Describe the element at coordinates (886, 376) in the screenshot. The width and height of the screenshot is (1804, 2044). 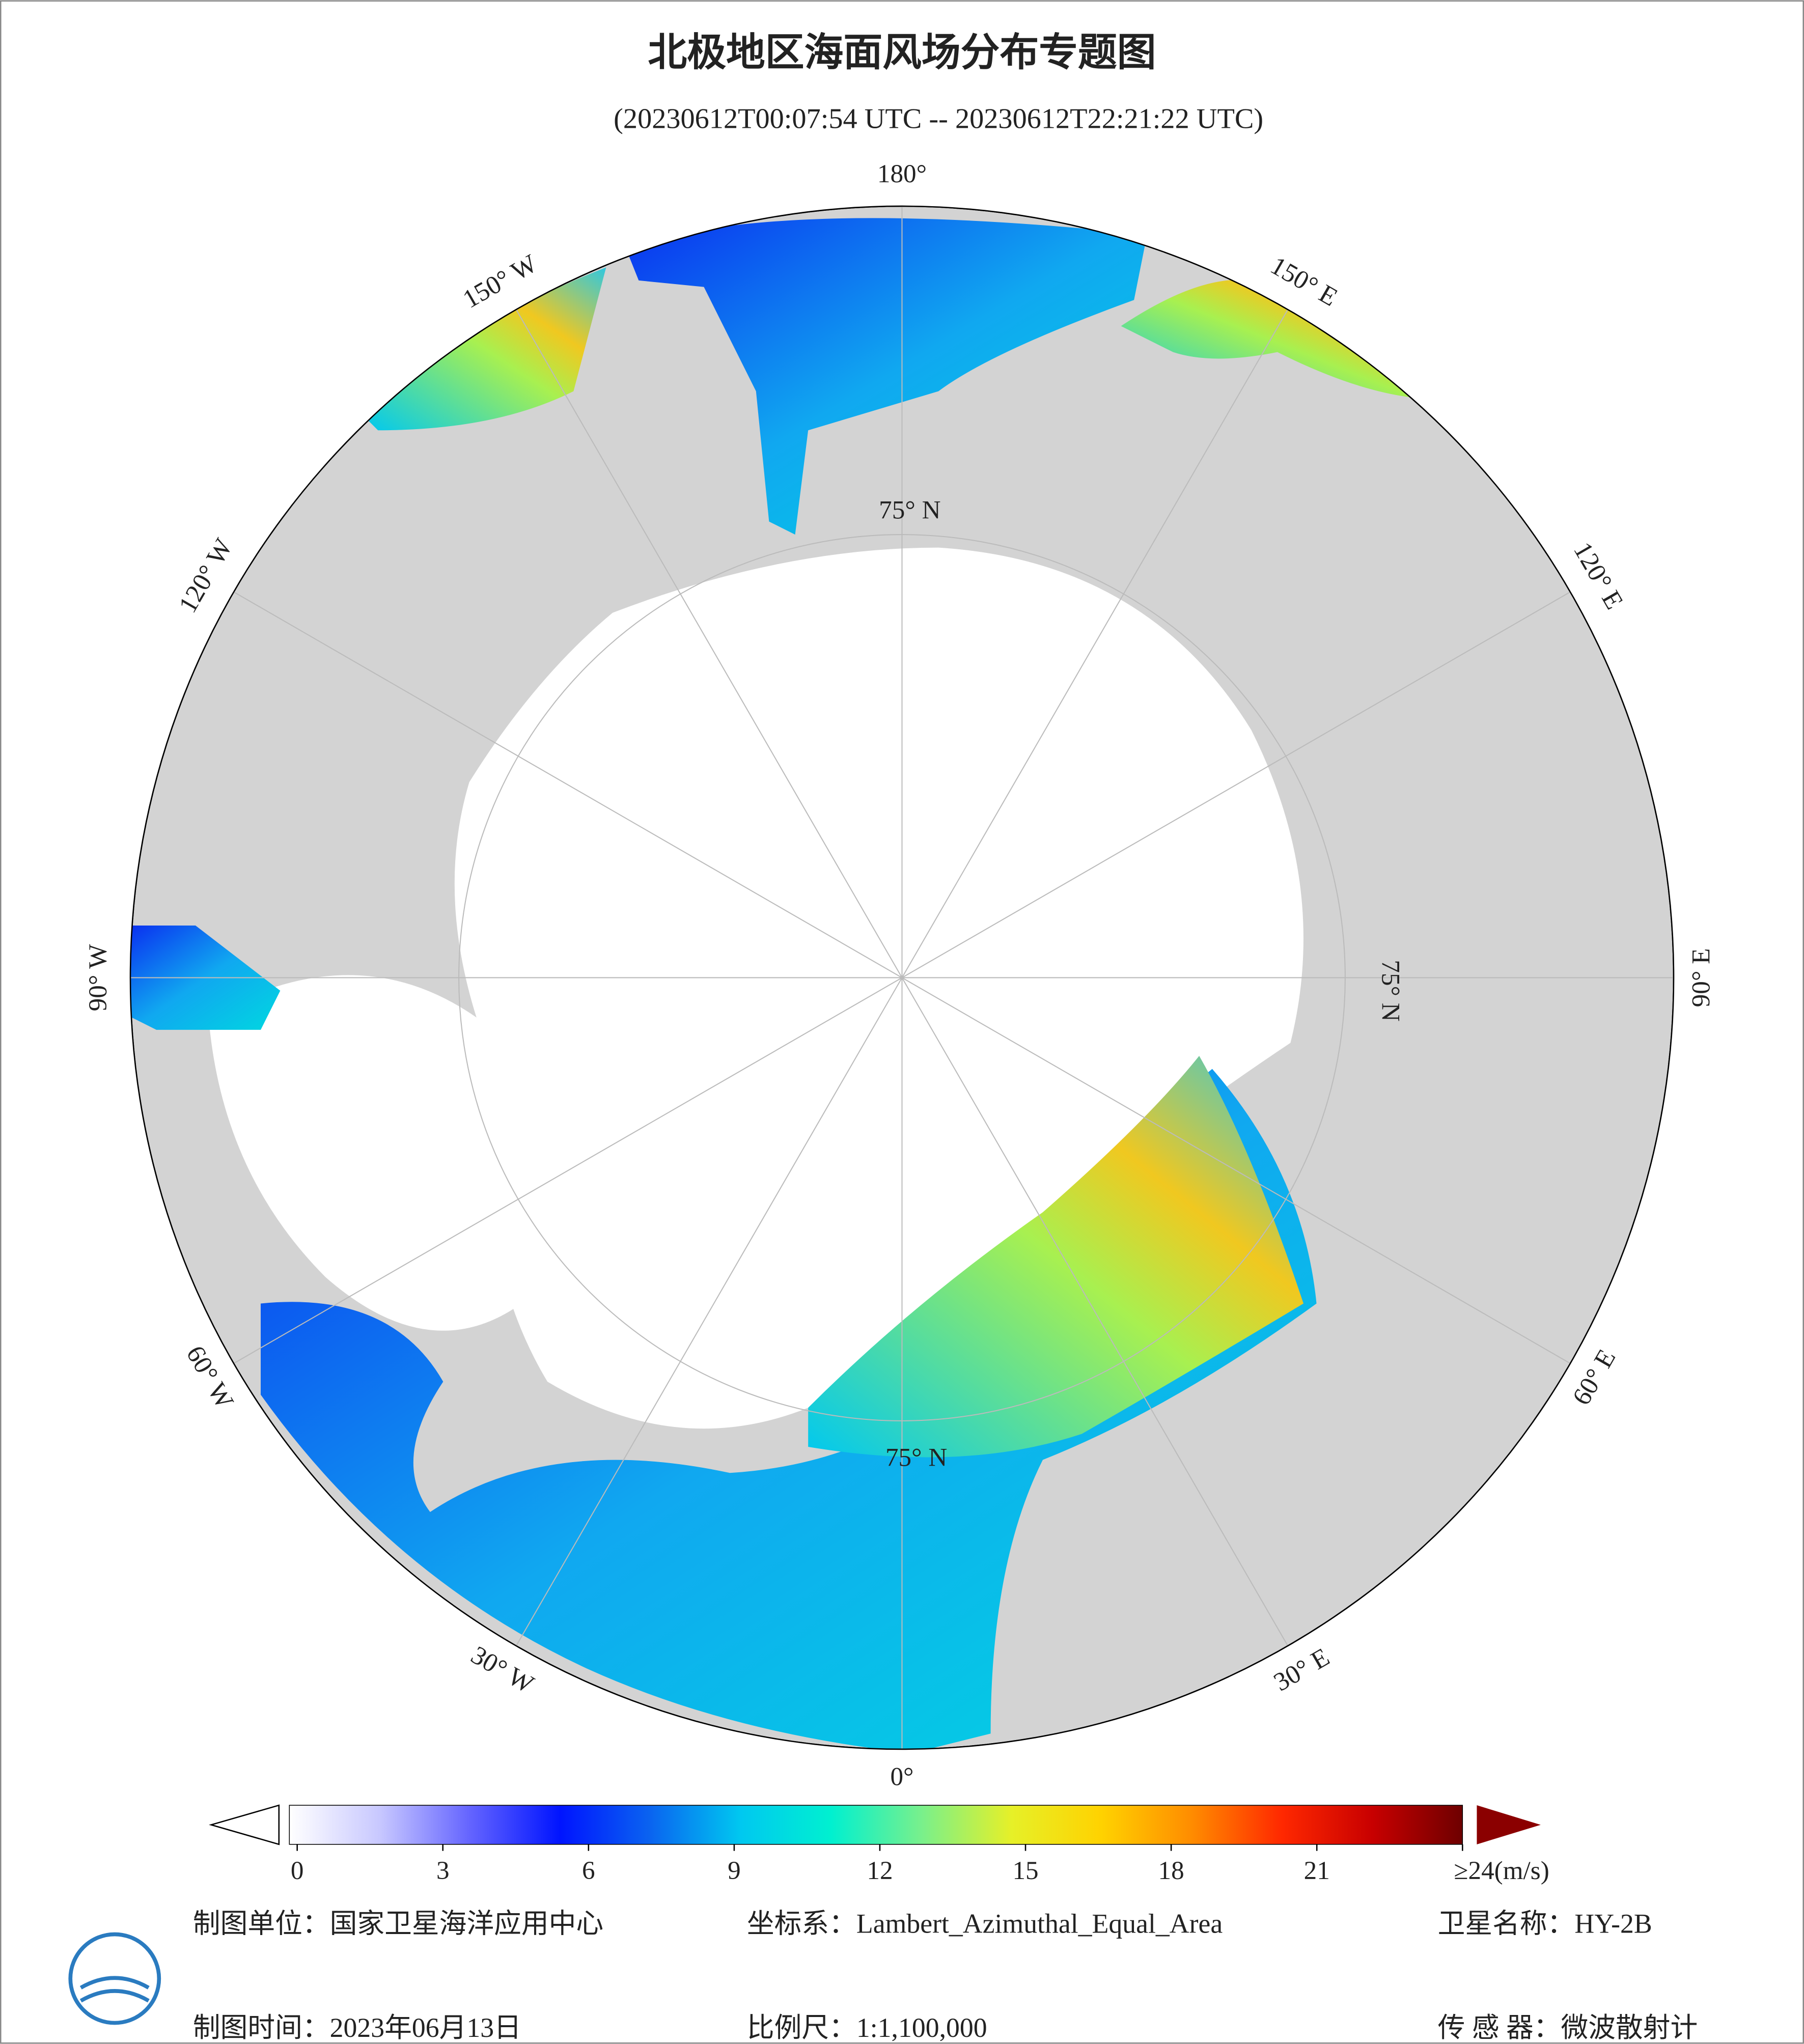
I see `wind-field-pacific` at that location.